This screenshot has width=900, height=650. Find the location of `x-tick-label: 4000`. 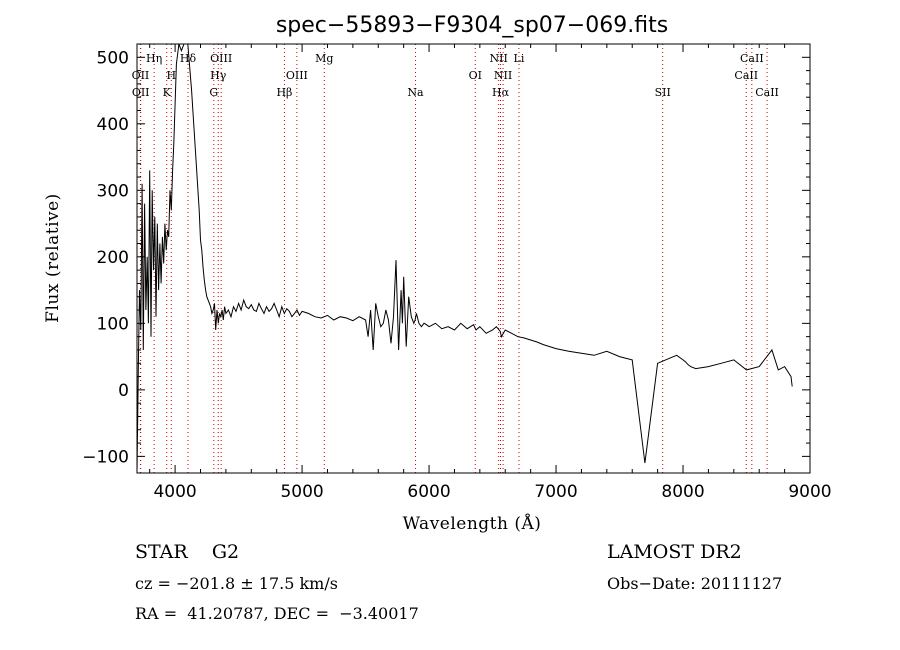

x-tick-label: 4000 is located at coordinates (174, 492).